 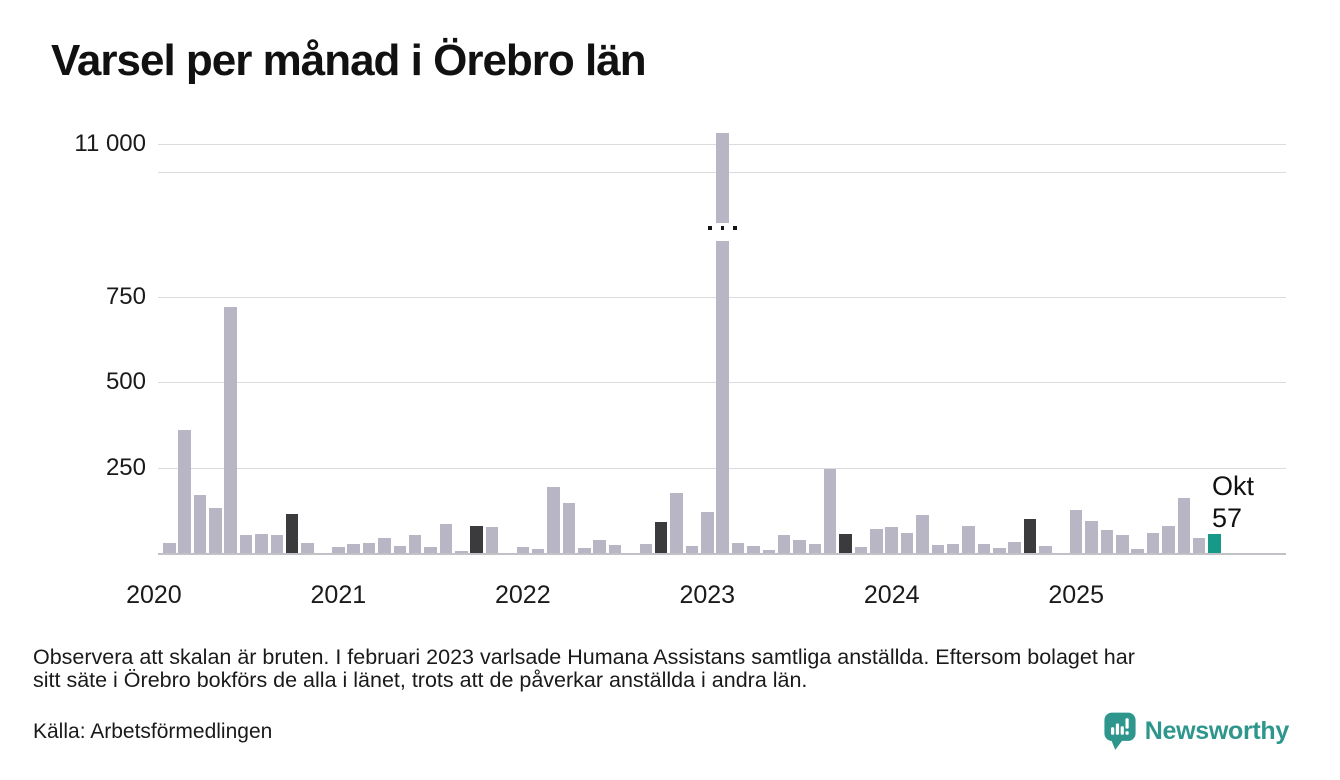 I want to click on newsworthy-logo-icon, so click(x=1120, y=731).